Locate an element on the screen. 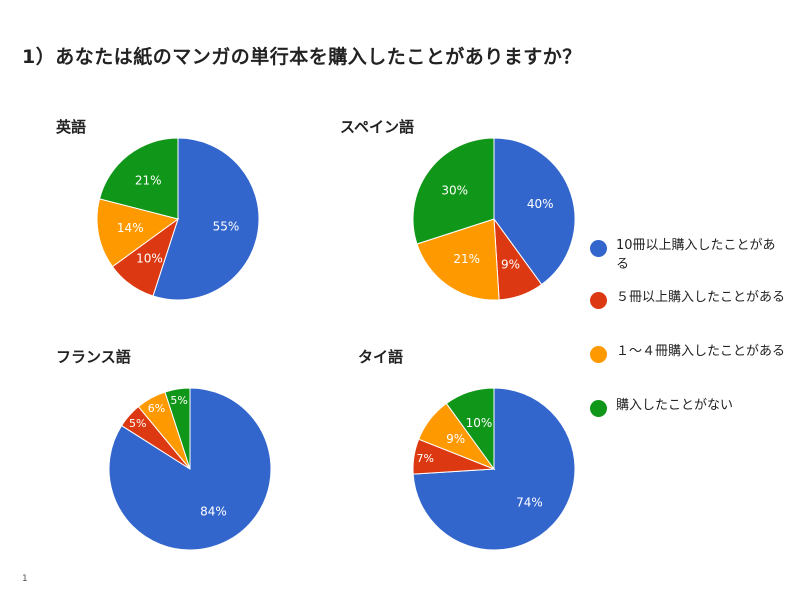  pie-chart-english: 55% 10% 14% 21% is located at coordinates (178, 219).